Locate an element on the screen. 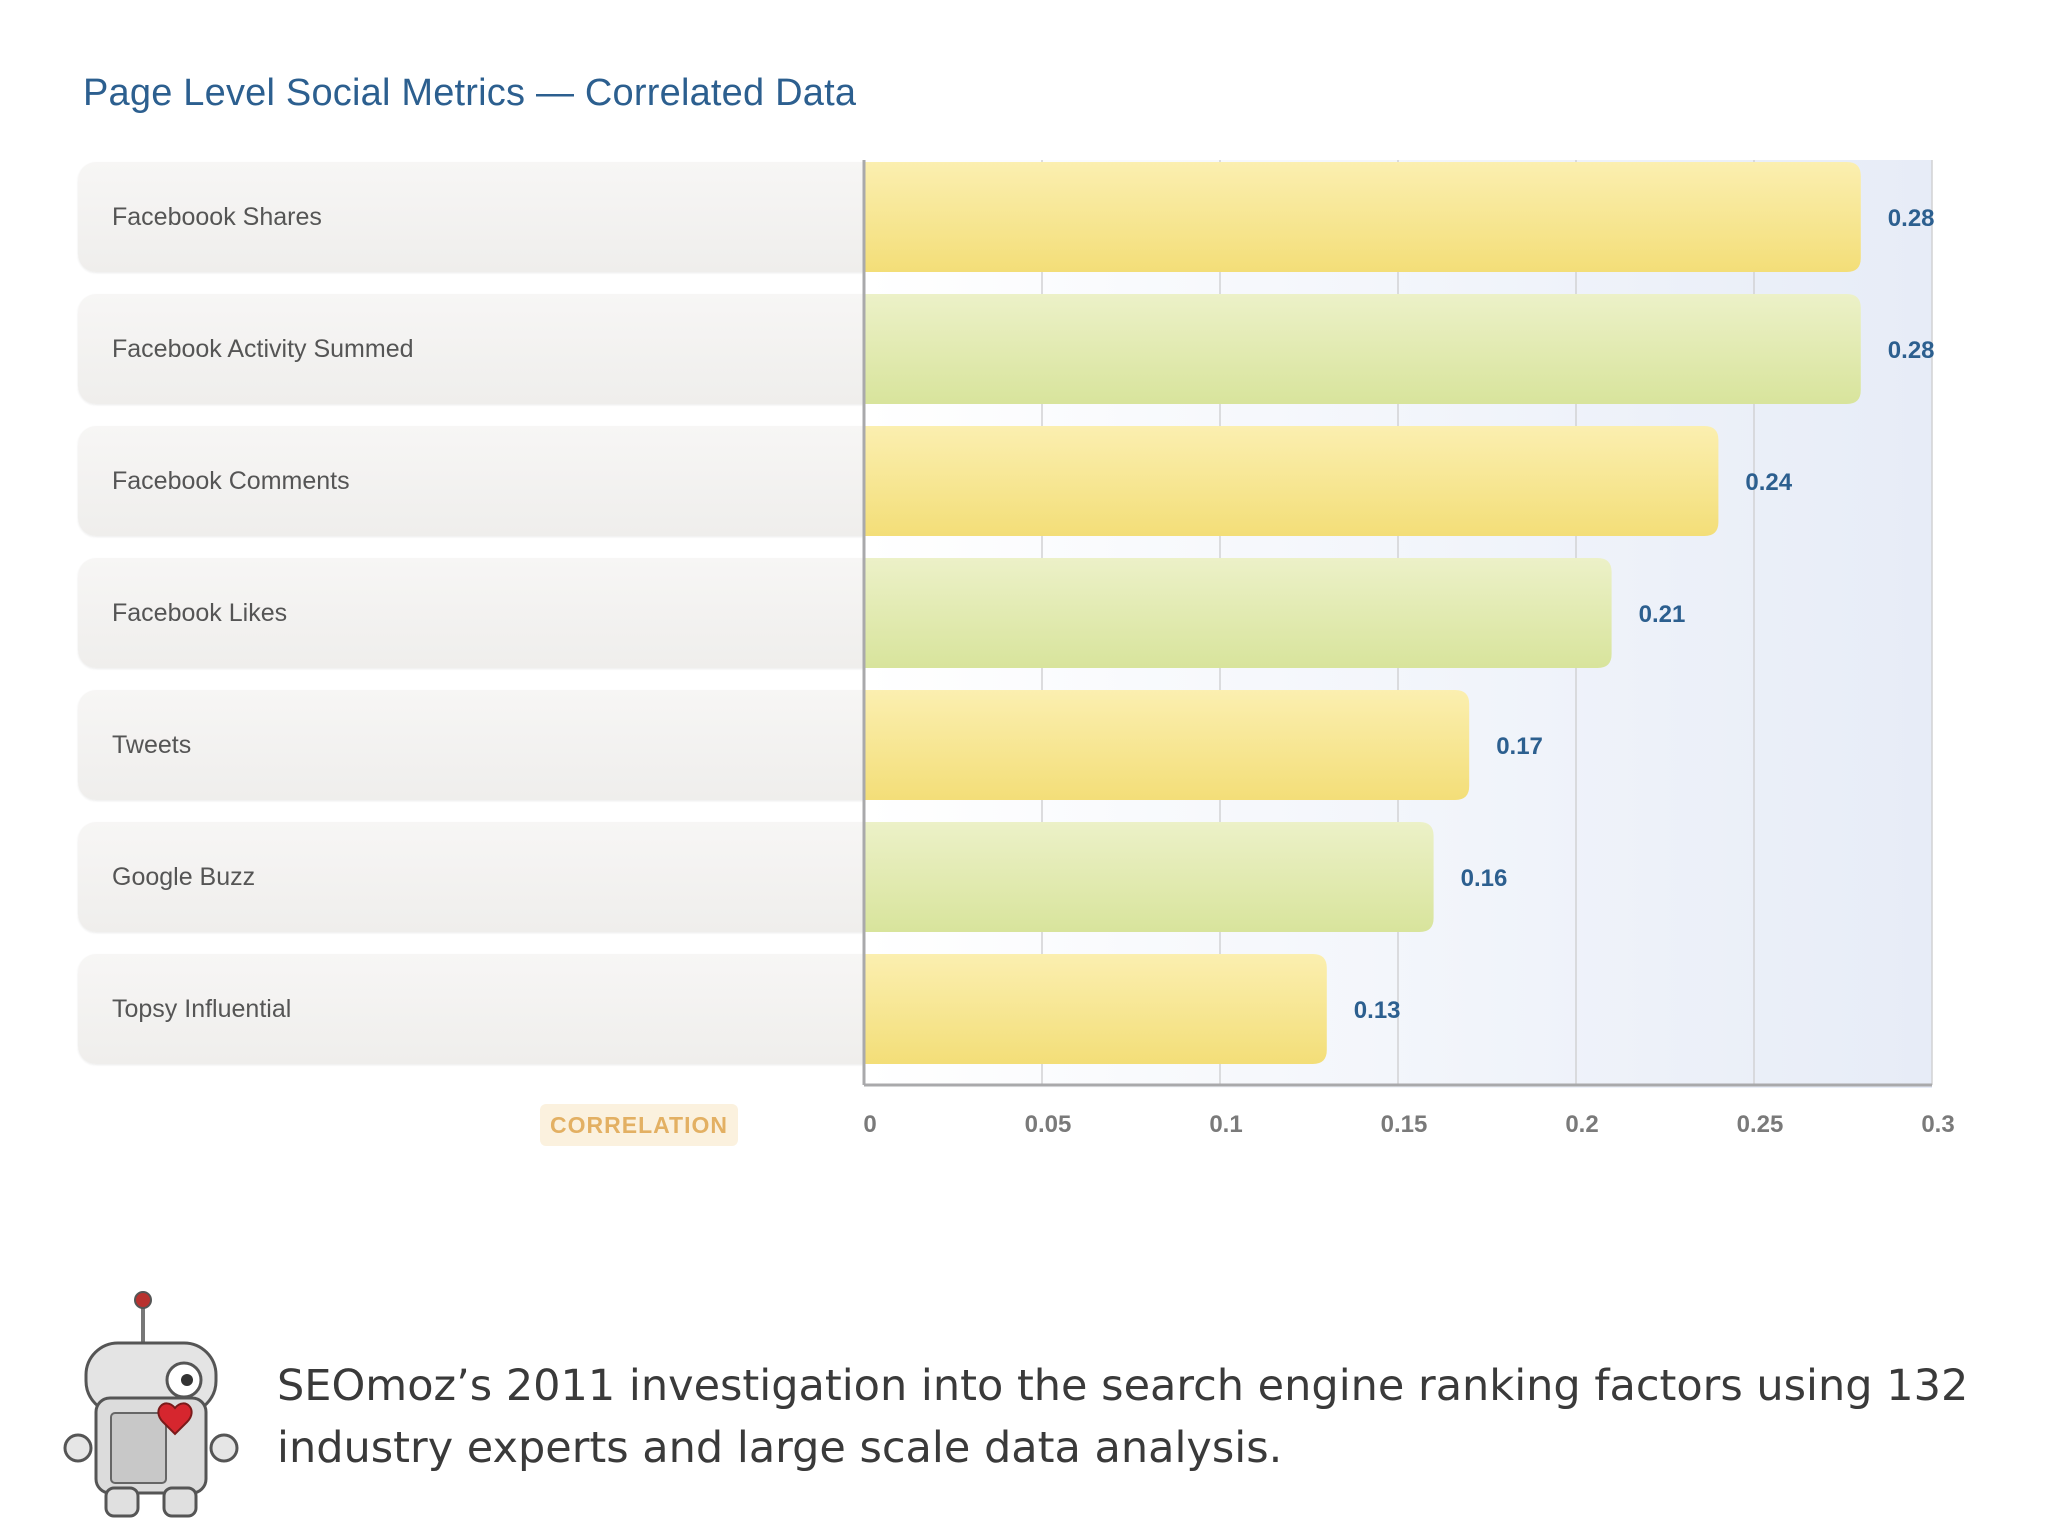 Image resolution: width=2048 pixels, height=1536 pixels. x-tick-label: 0.1 is located at coordinates (1225, 1124).